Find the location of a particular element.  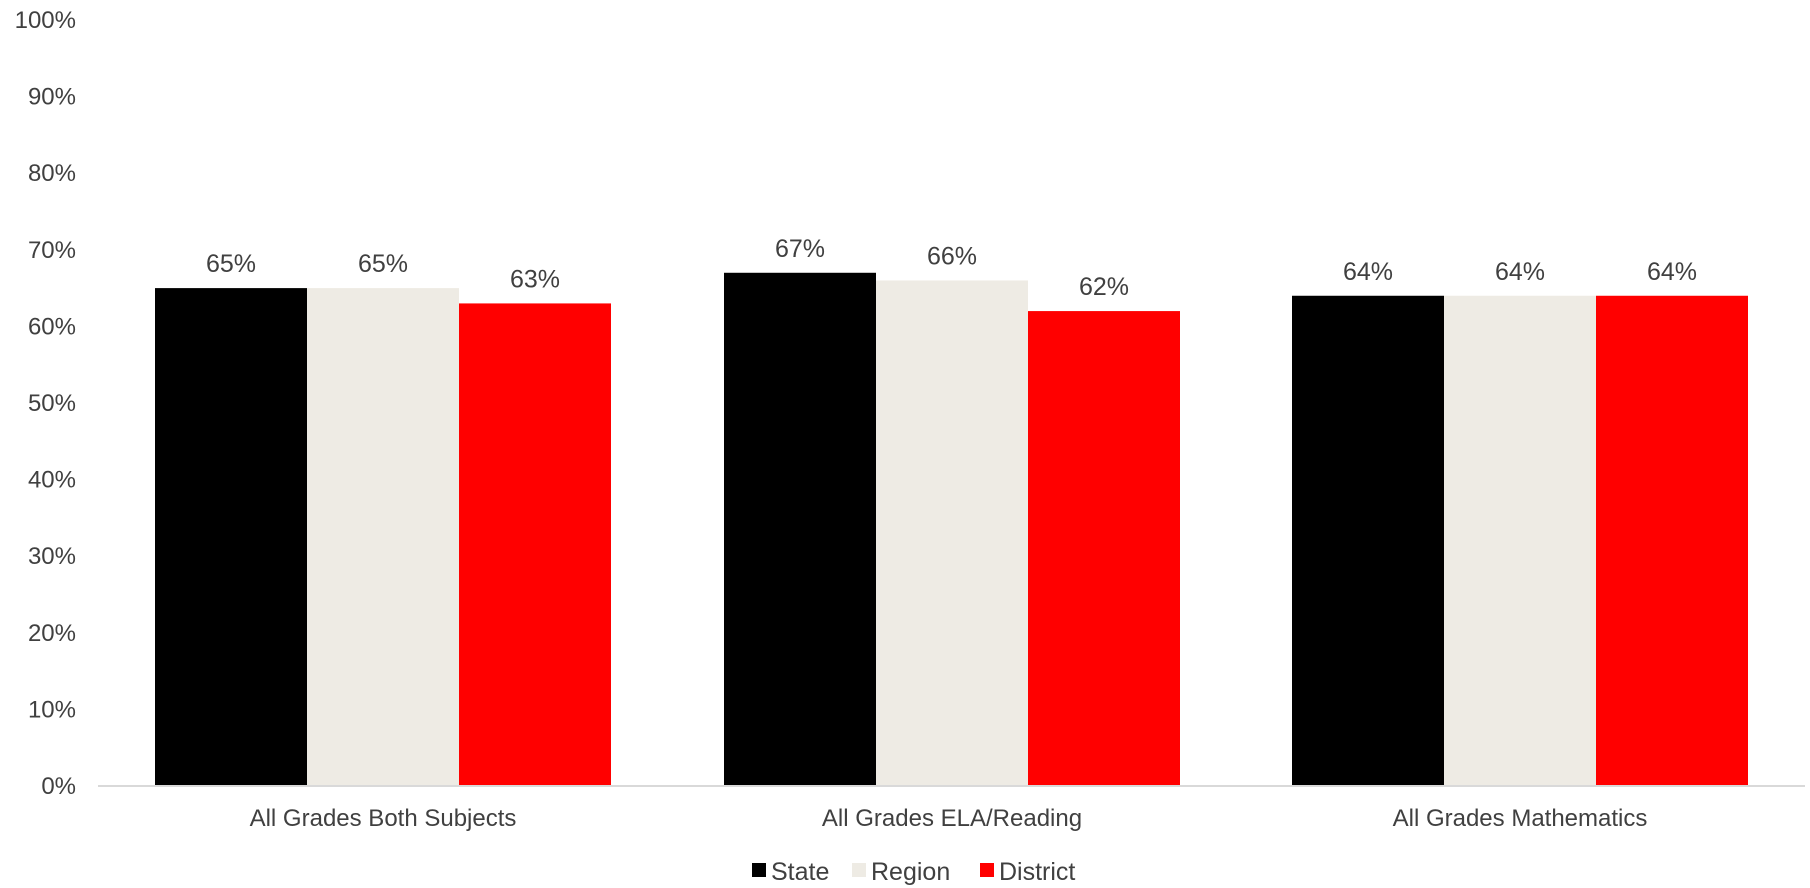

data-label-state-3: 64% is located at coordinates (1368, 272).